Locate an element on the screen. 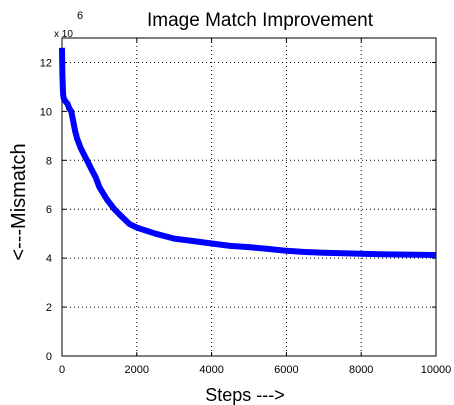 The height and width of the screenshot is (405, 454). y-tick-label: 10 is located at coordinates (46, 112).